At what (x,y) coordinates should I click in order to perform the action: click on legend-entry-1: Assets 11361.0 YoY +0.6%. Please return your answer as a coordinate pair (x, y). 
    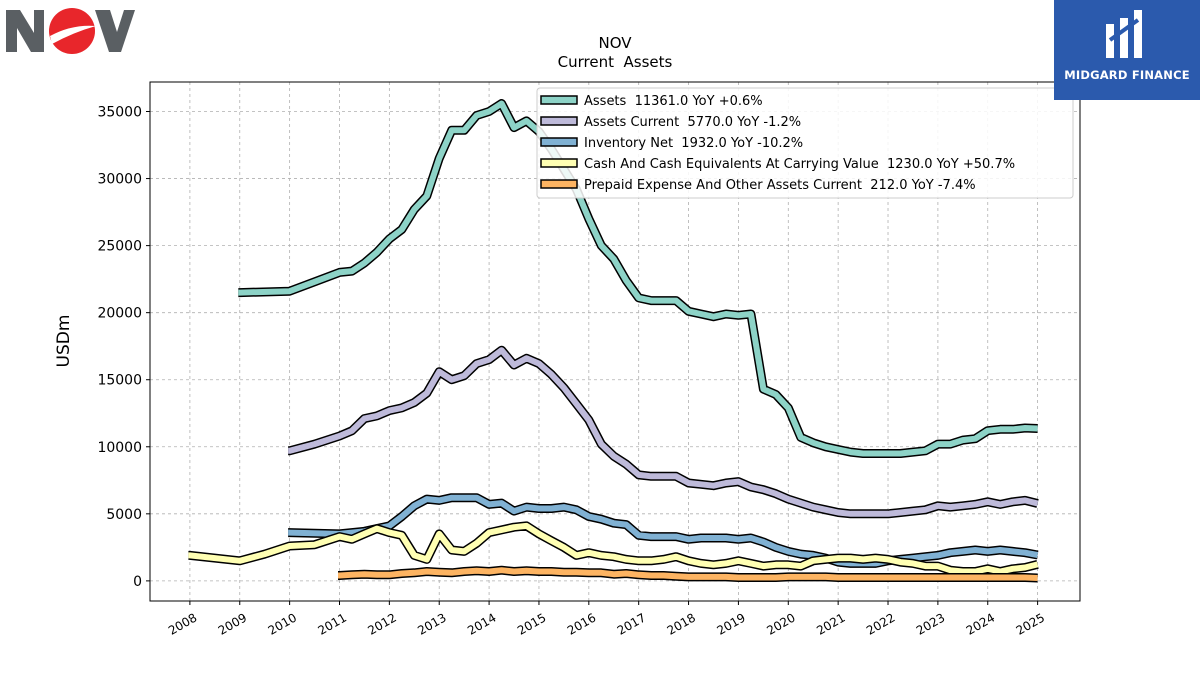
    Looking at the image, I should click on (651, 101).